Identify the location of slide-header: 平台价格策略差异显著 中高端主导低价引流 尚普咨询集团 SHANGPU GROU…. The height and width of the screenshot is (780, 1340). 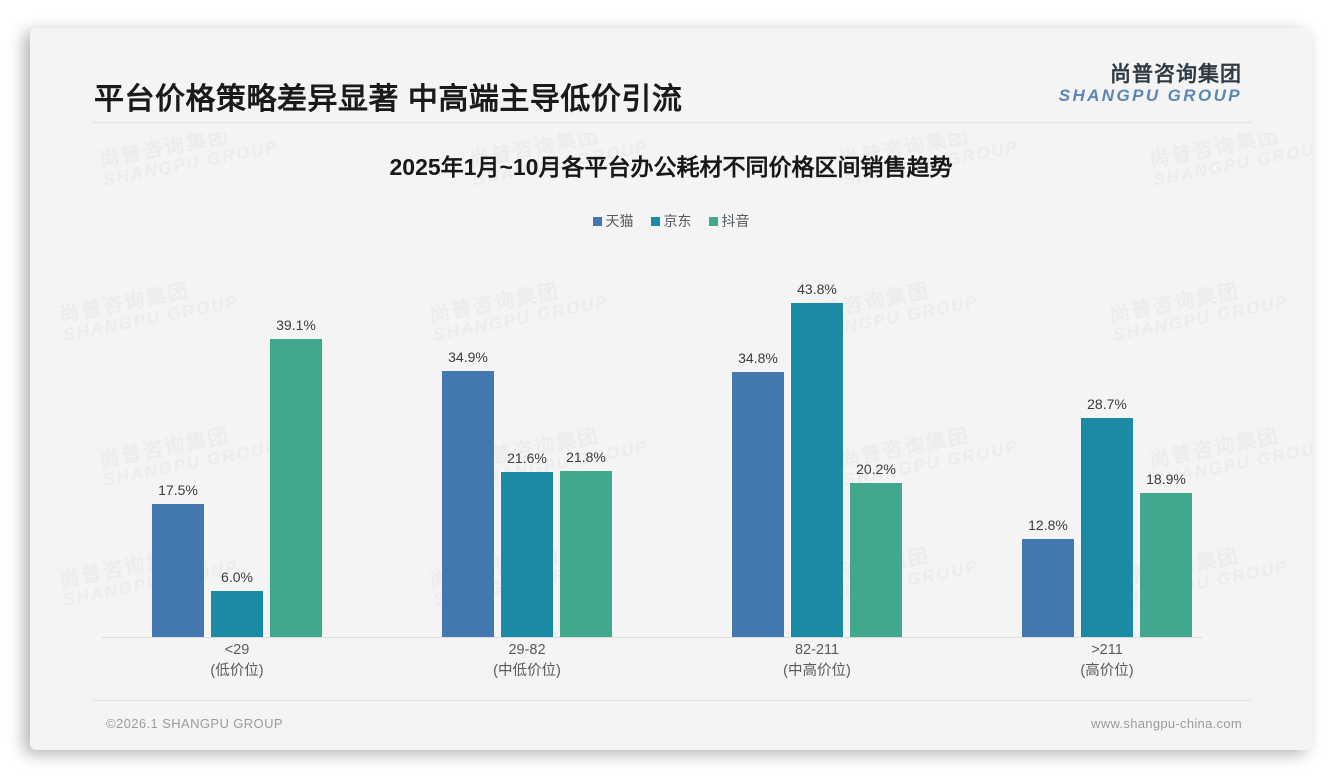
(671, 74).